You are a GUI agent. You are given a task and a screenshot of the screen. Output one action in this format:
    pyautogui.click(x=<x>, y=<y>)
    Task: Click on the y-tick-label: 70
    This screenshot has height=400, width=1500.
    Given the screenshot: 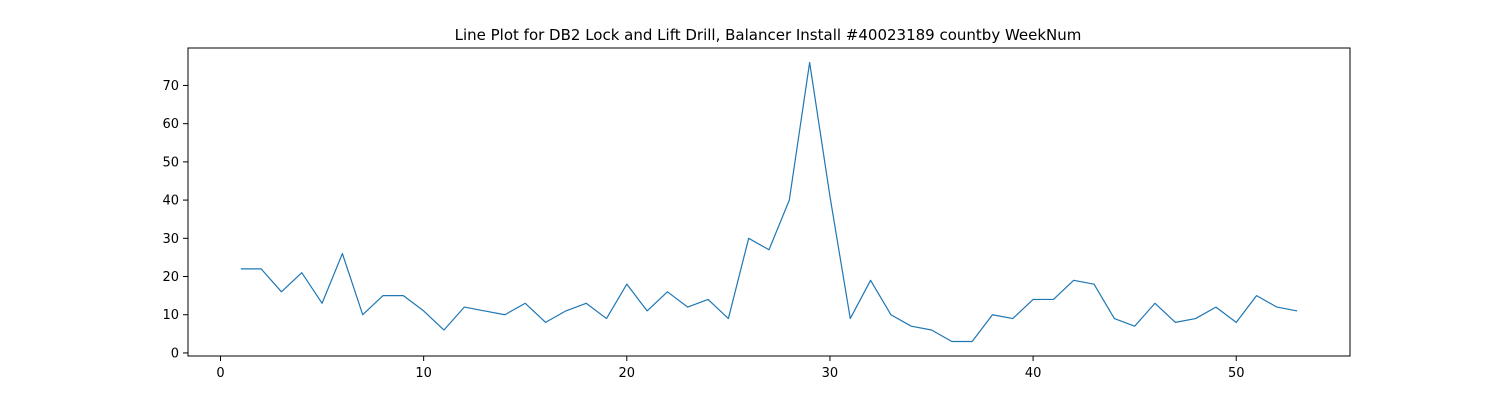 What is the action you would take?
    pyautogui.click(x=170, y=86)
    